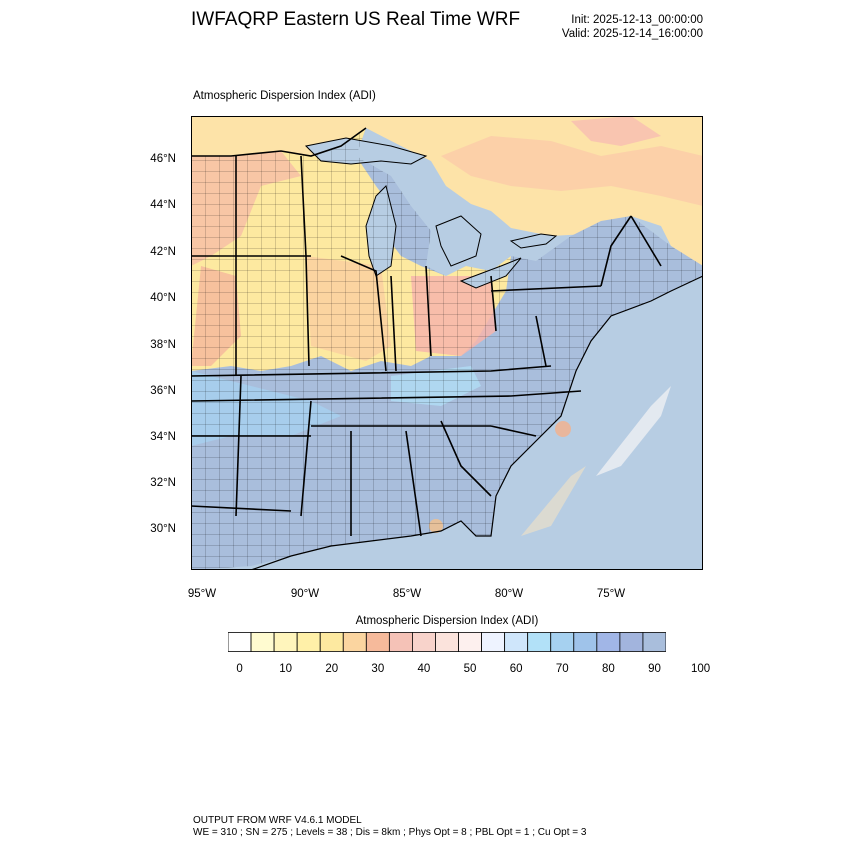 Image resolution: width=850 pixels, height=850 pixels. I want to click on lake-huron, so click(458, 241).